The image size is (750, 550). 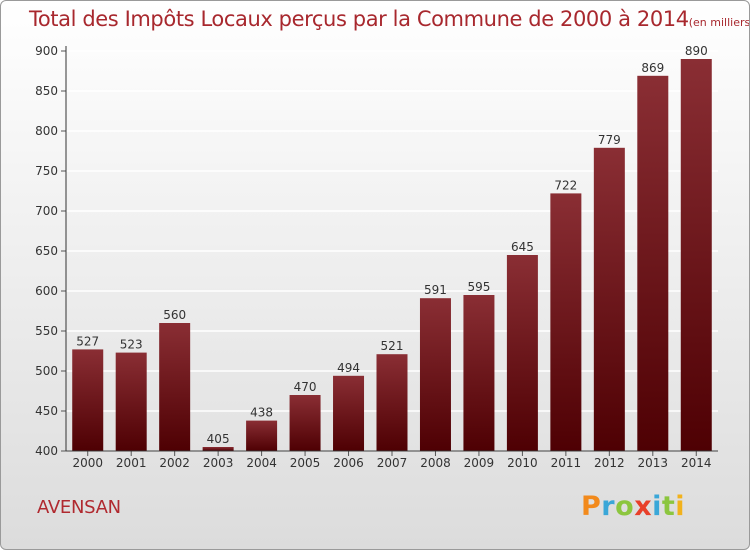 I want to click on y-tick-label-700: 700, so click(x=46, y=211).